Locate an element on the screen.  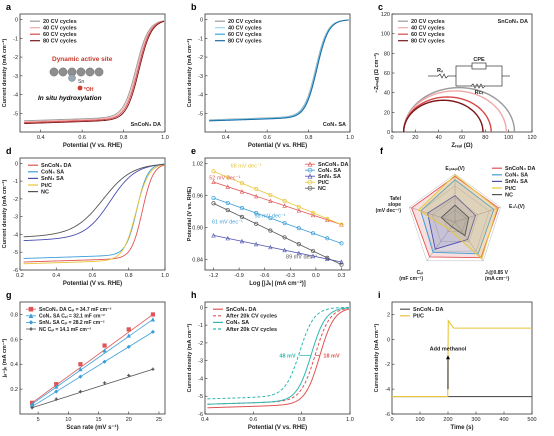
legend-entry: SnN₄ SA is located at coordinates (516, 182).